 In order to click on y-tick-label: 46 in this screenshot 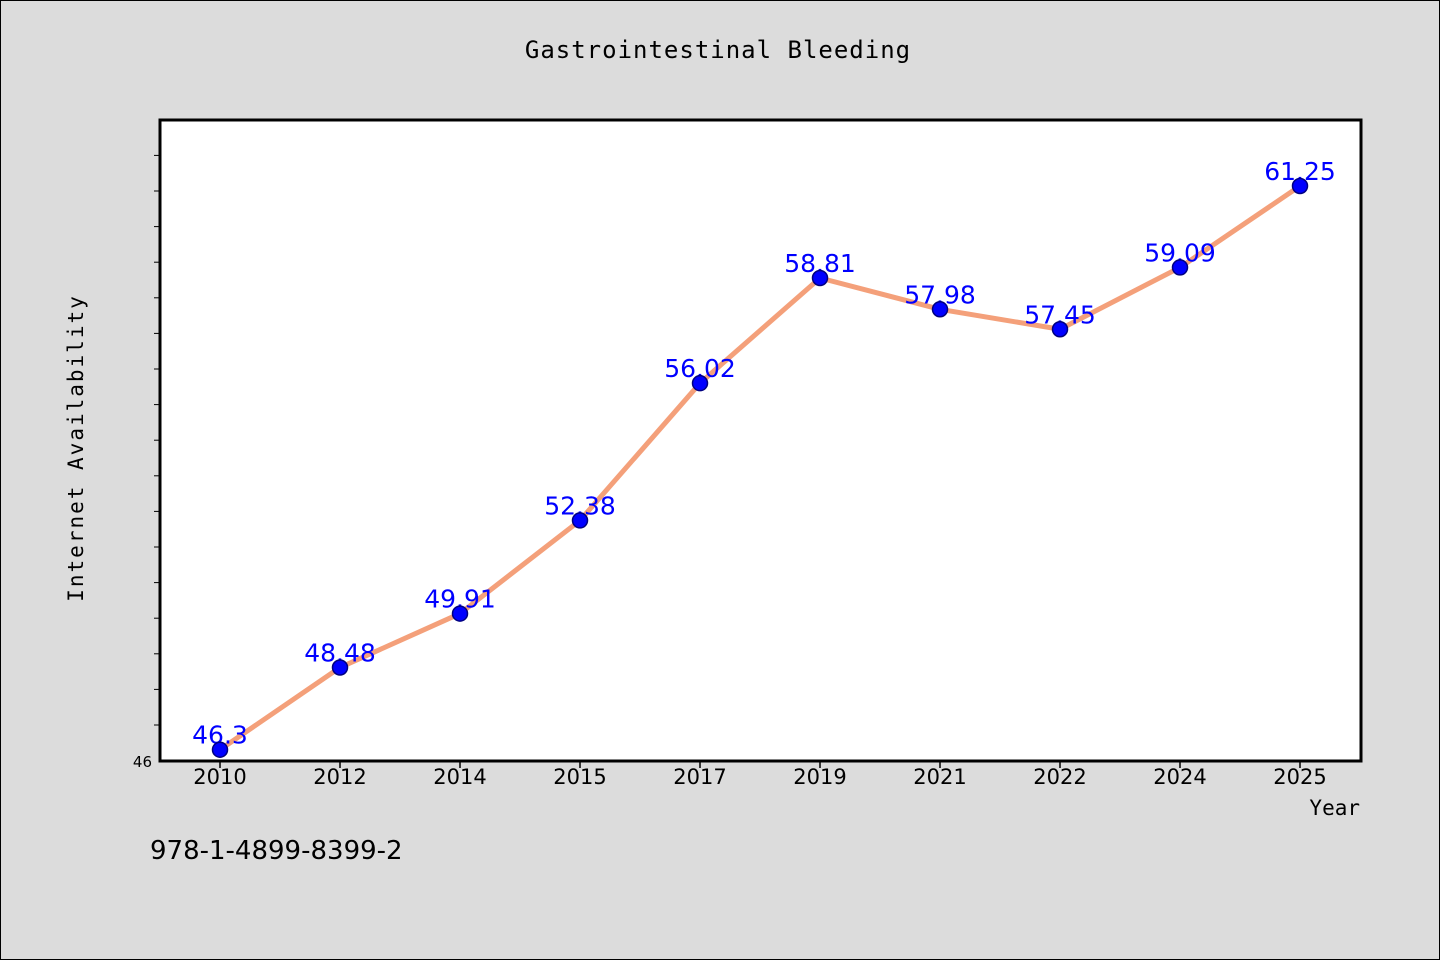, I will do `click(142, 762)`.